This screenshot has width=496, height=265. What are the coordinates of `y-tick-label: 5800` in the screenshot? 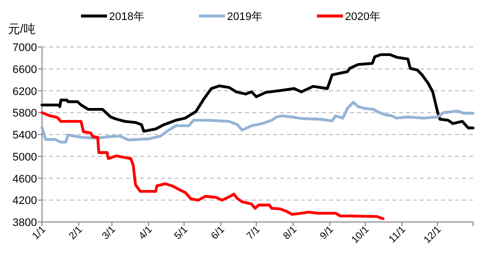 It's located at (24, 114).